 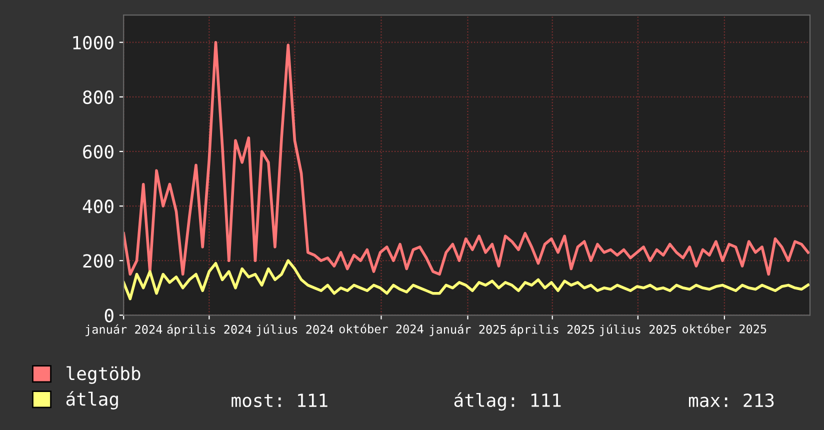 What do you see at coordinates (109, 315) in the screenshot?
I see `y-tick-label: 0` at bounding box center [109, 315].